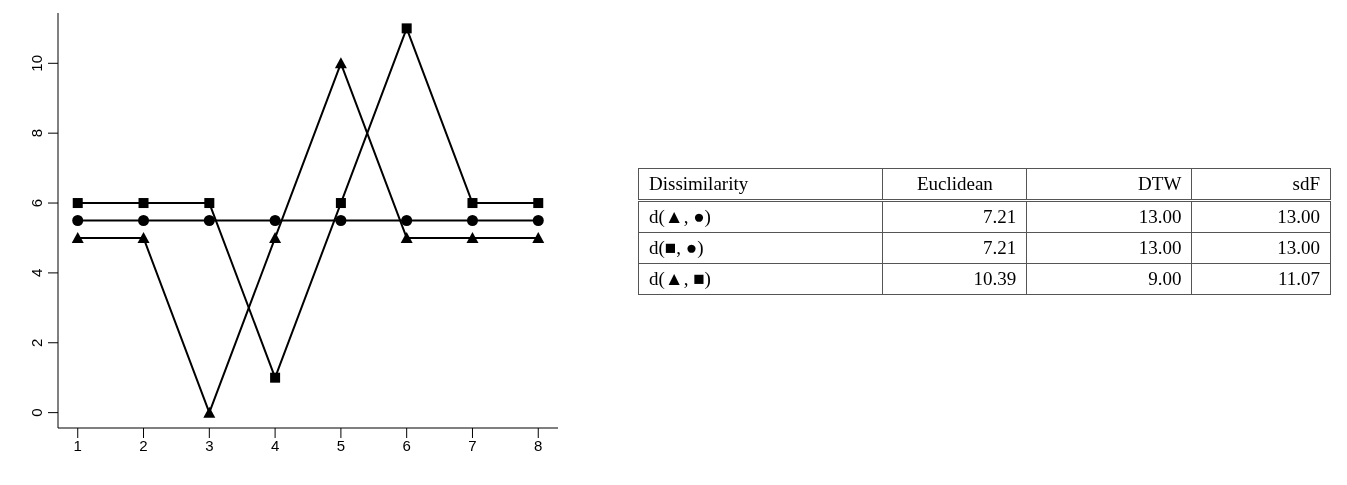 The width and height of the screenshot is (1347, 485). I want to click on text: d(▲, ●), so click(760, 216).